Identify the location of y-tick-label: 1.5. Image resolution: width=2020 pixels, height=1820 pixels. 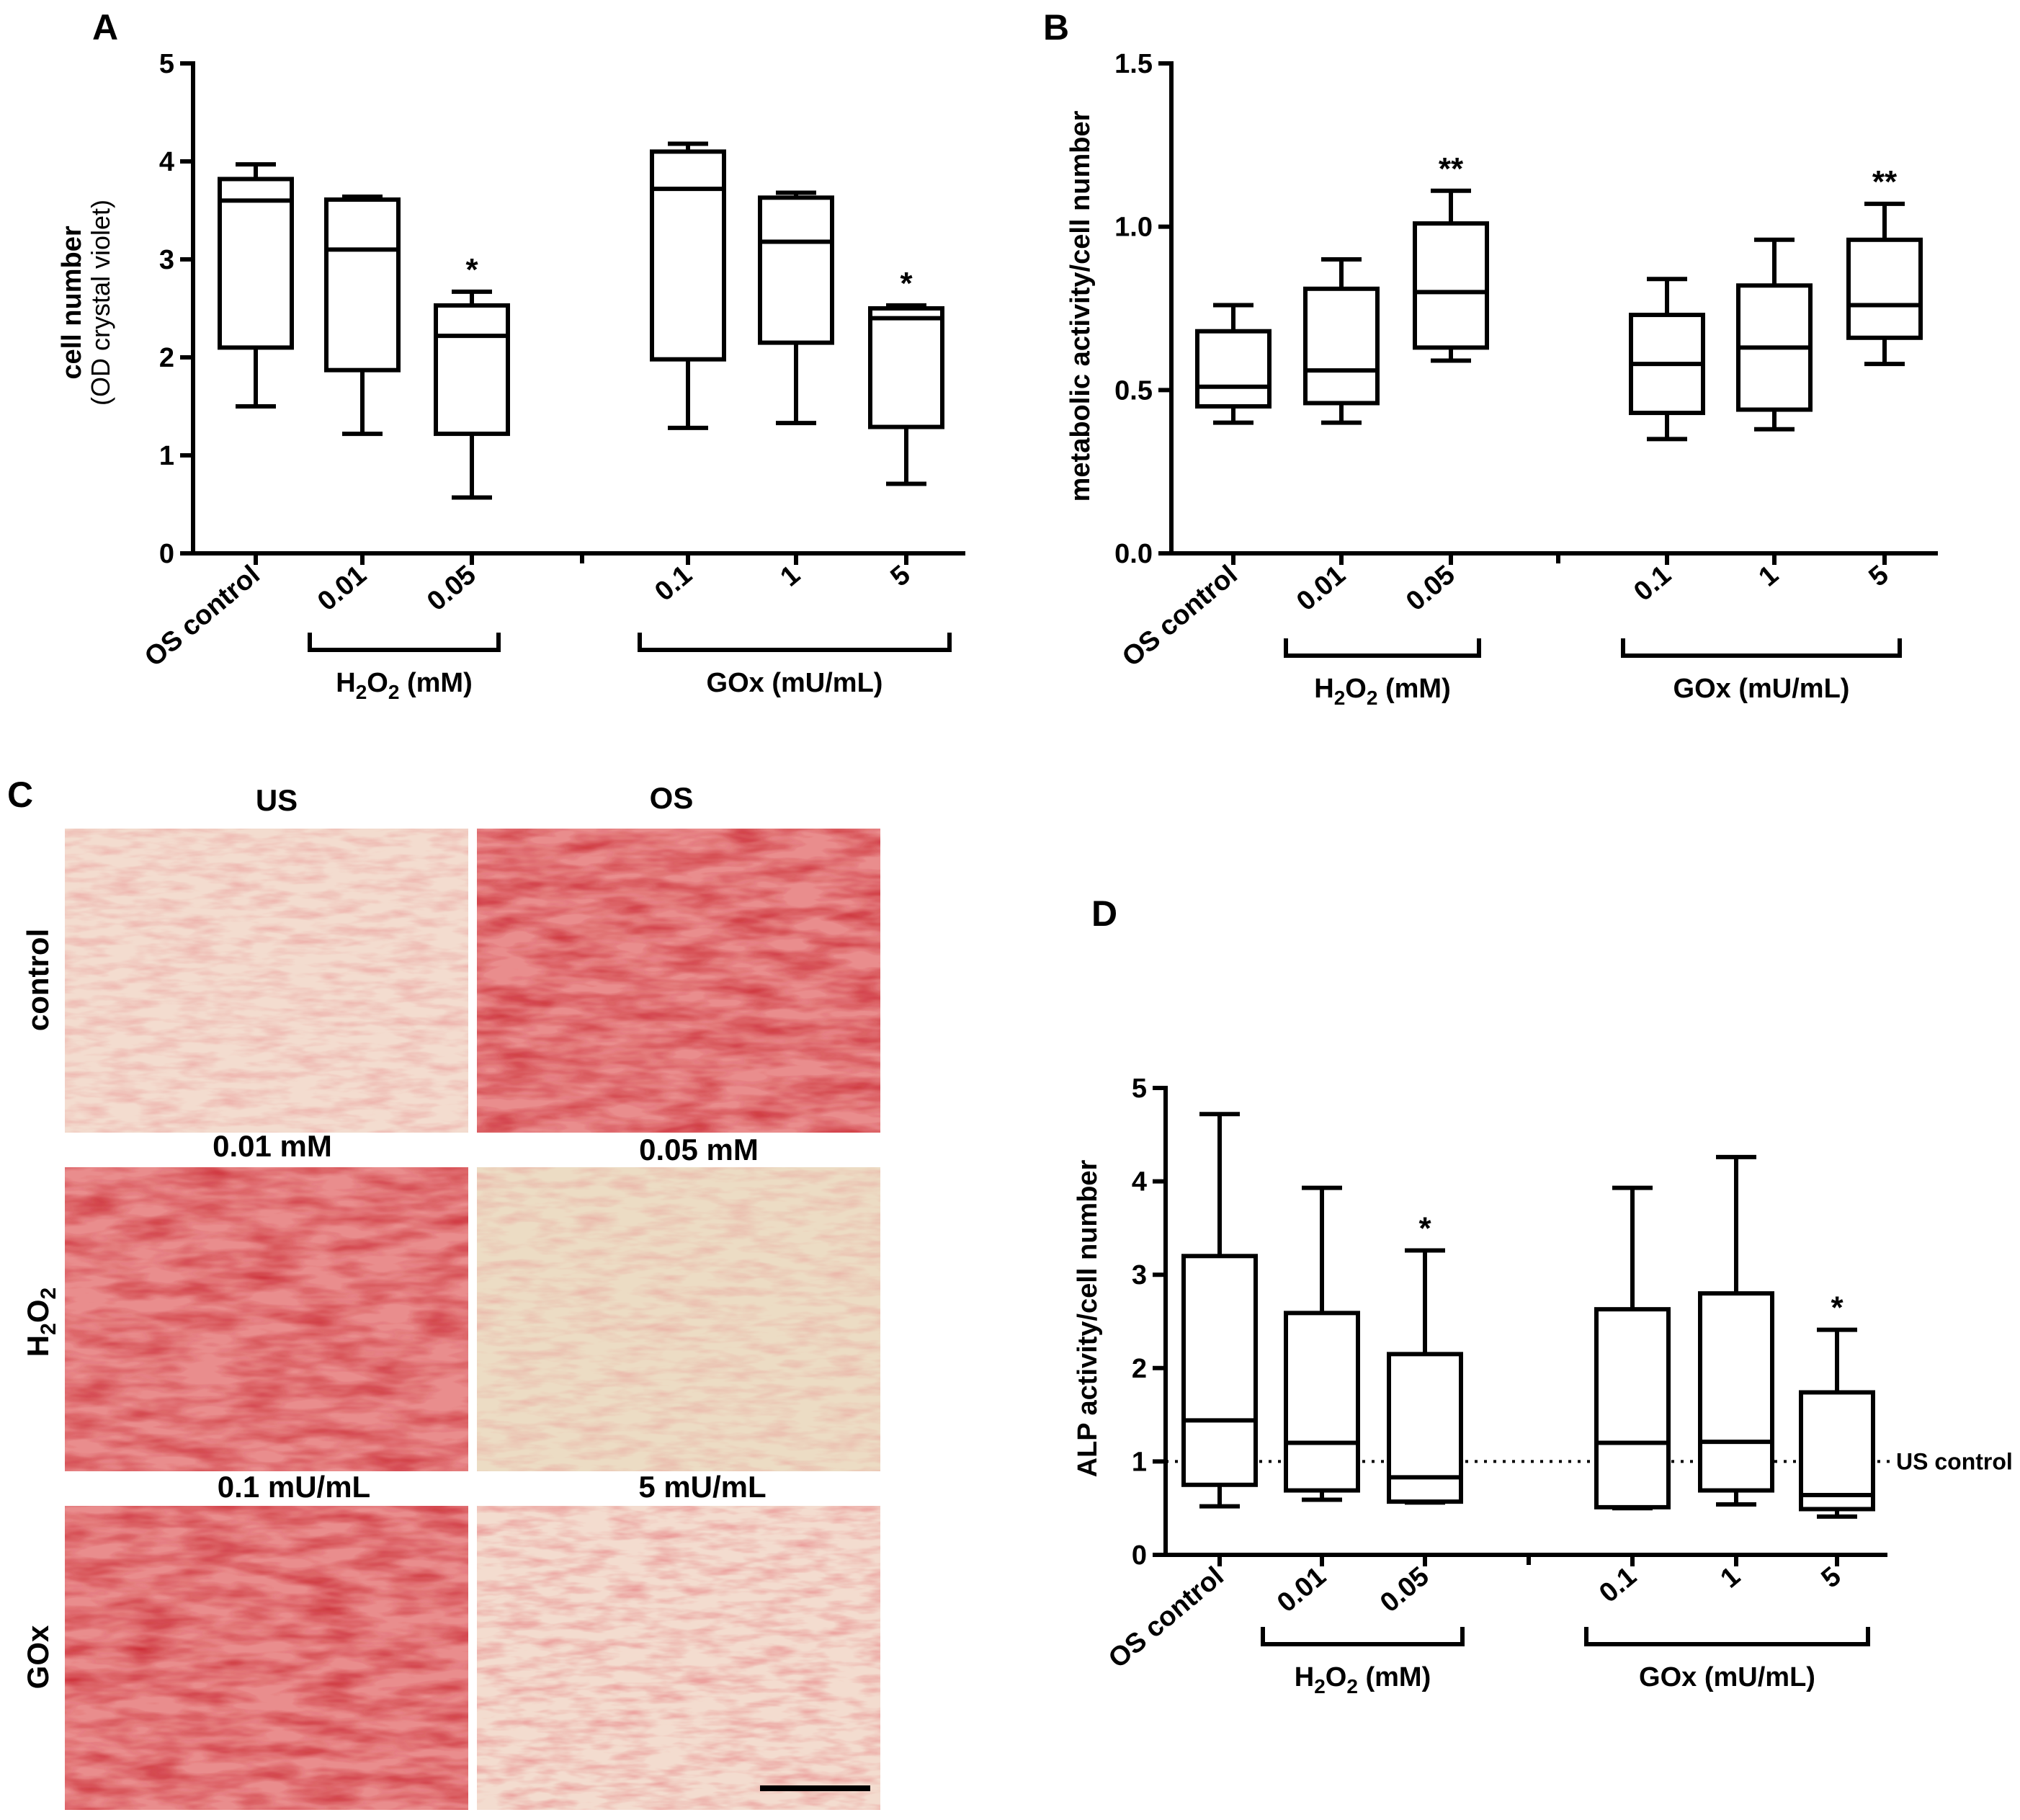
(1133, 64).